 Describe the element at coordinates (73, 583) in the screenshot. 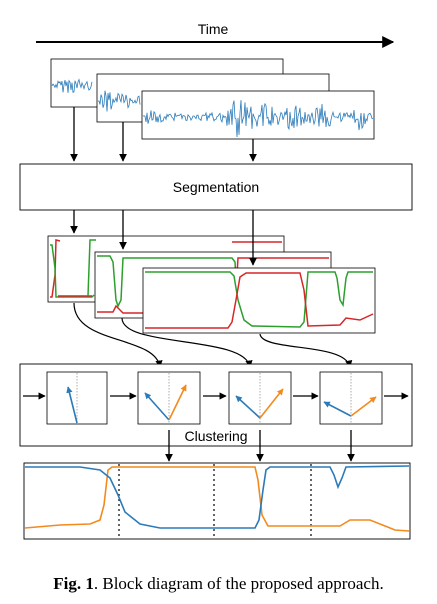

I see `caption-label: Fig. 1` at that location.